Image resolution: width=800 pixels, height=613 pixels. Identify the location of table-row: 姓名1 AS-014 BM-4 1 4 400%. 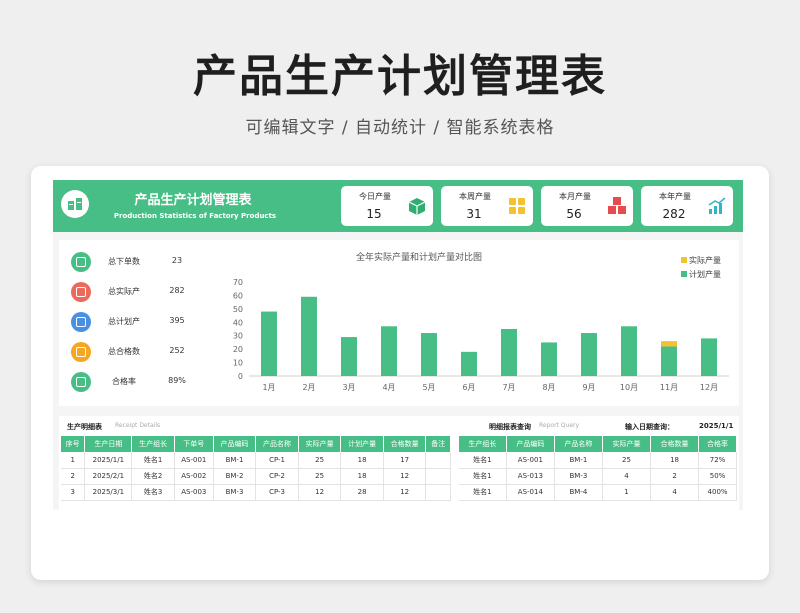
(598, 492).